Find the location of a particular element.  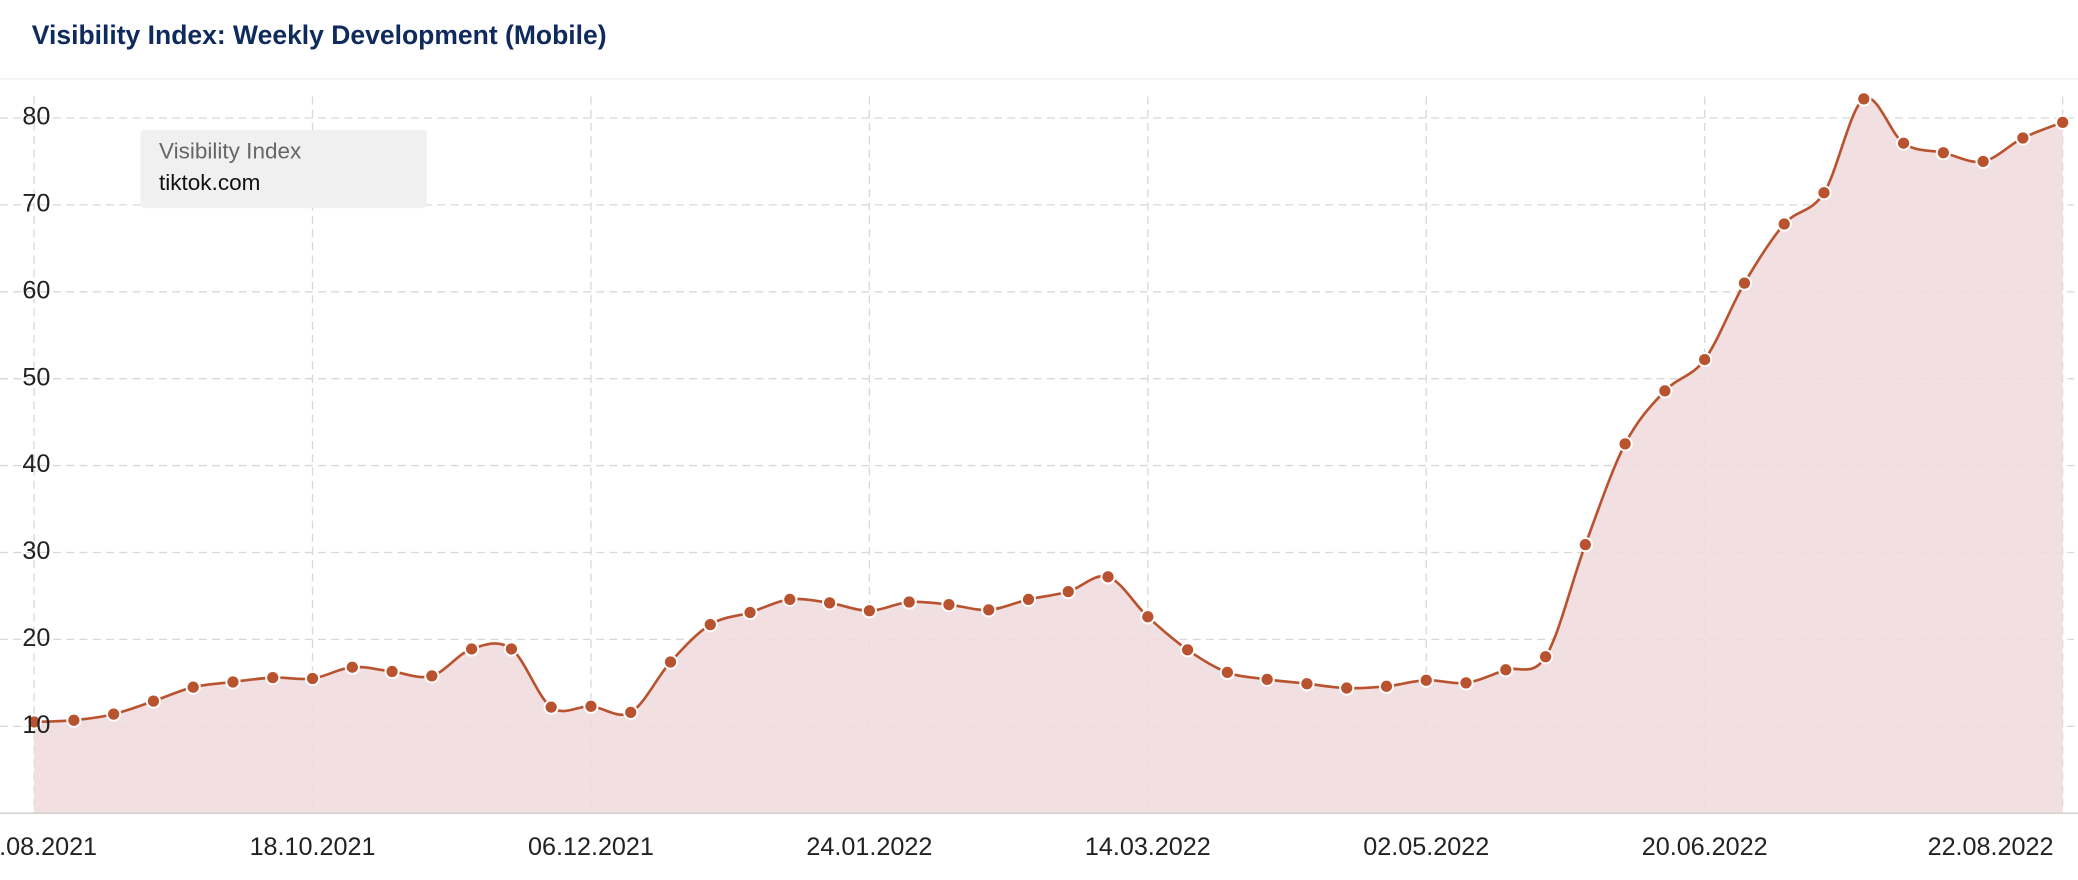

y-tick-label: 20 is located at coordinates (36, 638).